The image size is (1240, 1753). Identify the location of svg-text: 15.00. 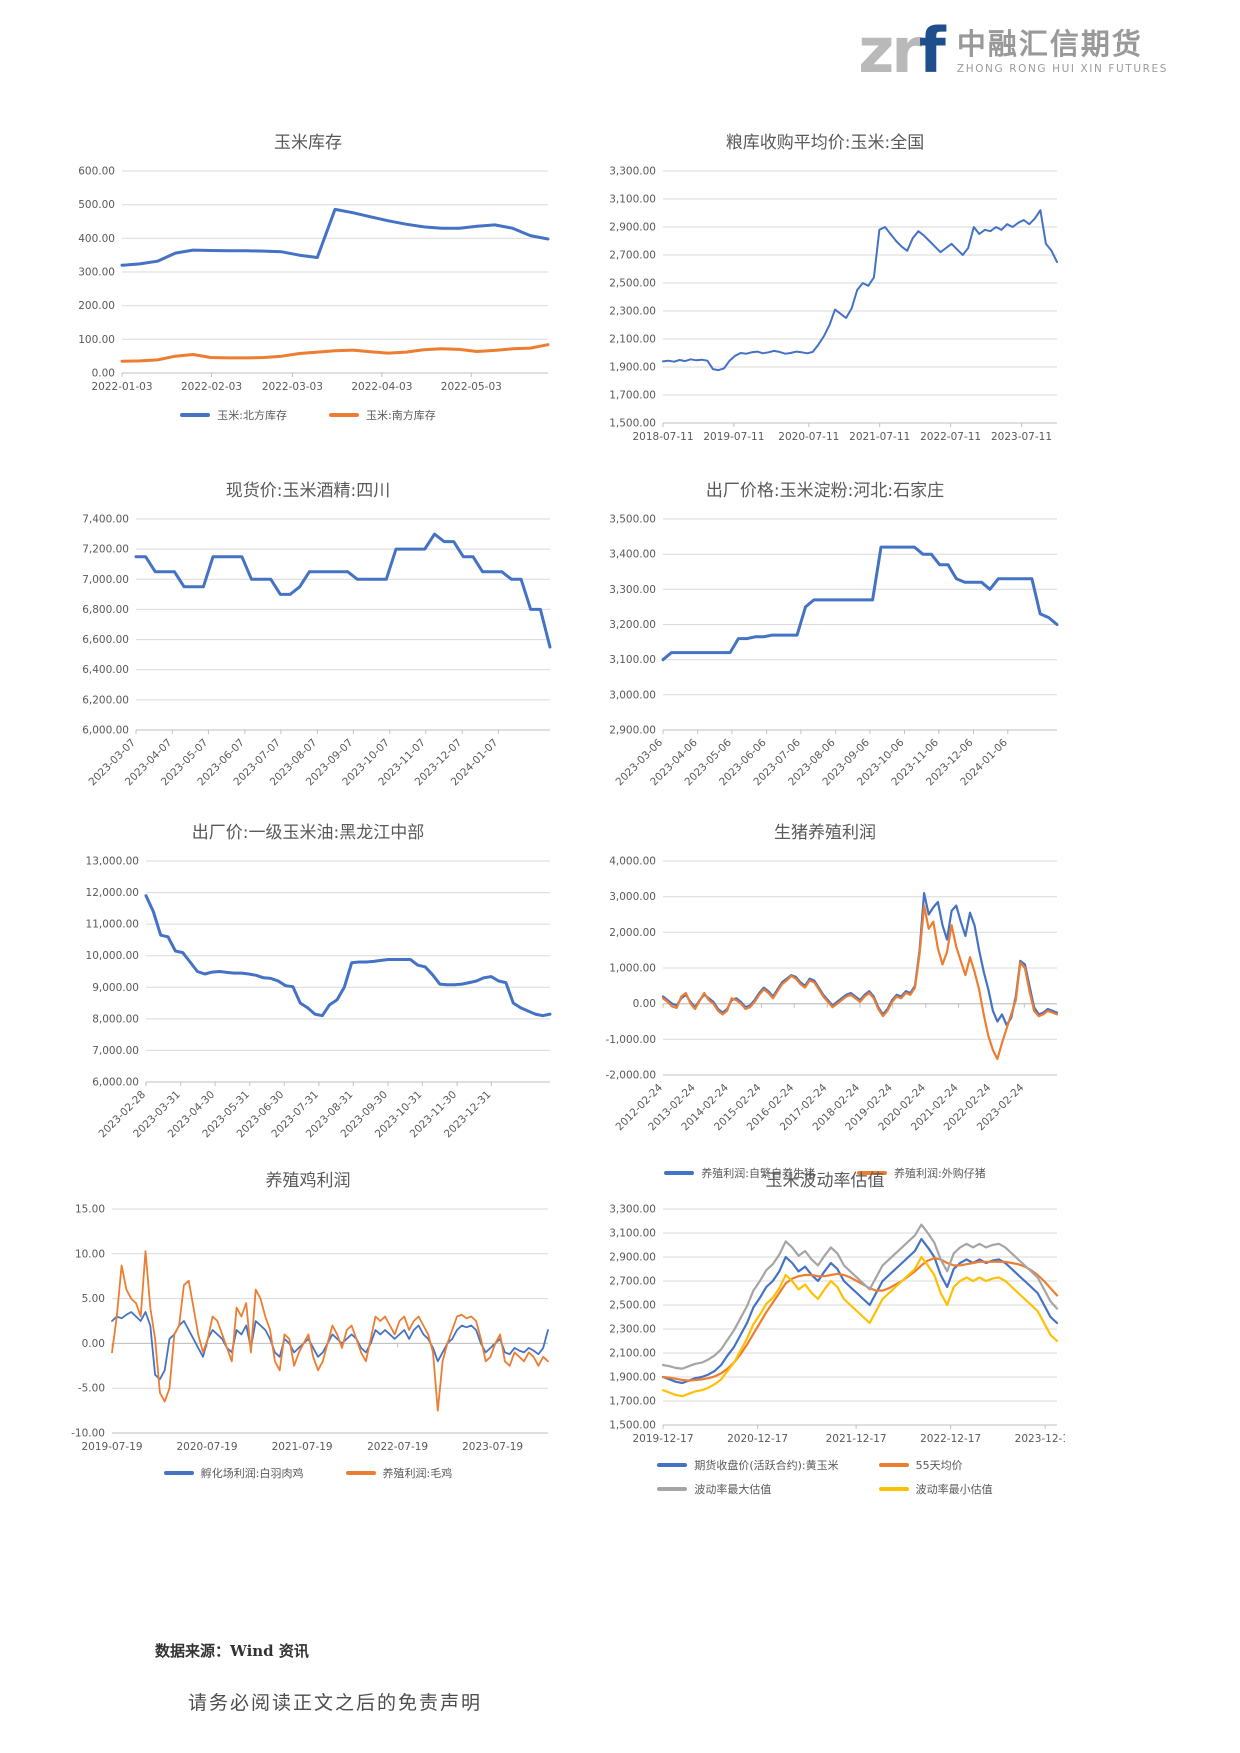
(90, 1210).